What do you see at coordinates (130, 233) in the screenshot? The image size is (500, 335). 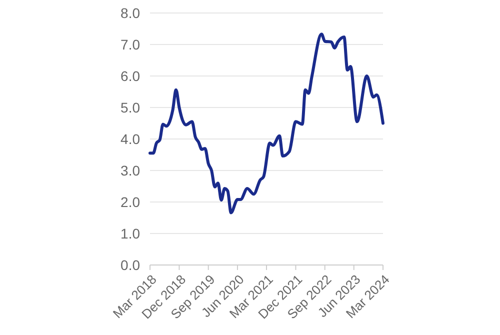 I see `y-tick-label: 1.0` at bounding box center [130, 233].